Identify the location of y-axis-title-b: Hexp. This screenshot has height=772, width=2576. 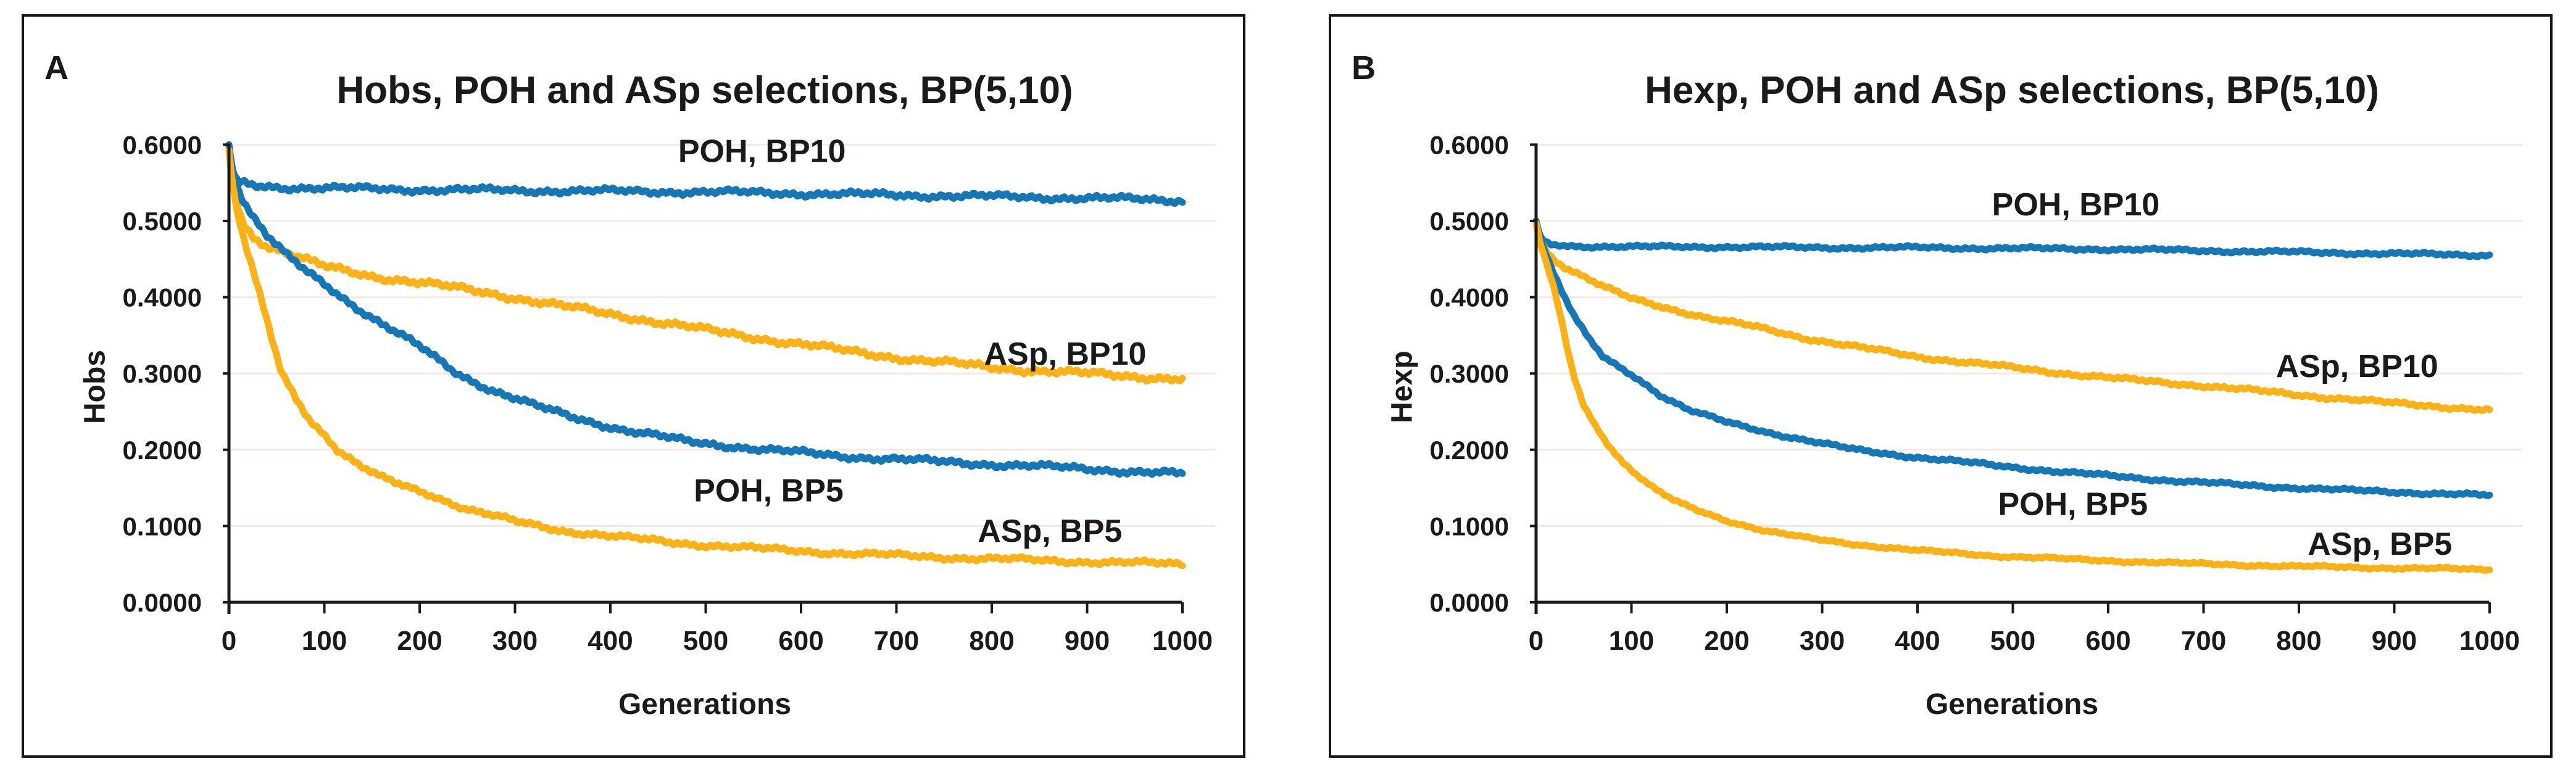
(1403, 387).